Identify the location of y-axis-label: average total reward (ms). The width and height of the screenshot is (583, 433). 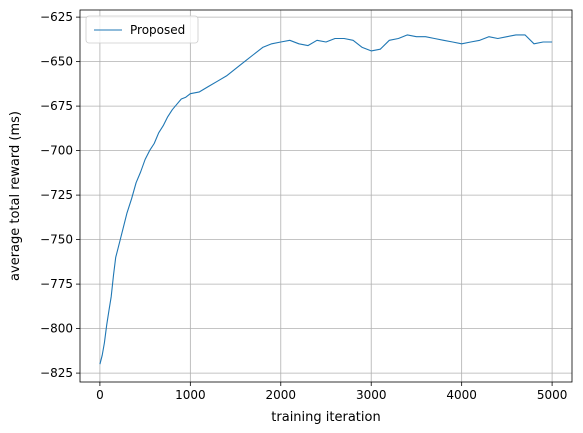
(15, 196).